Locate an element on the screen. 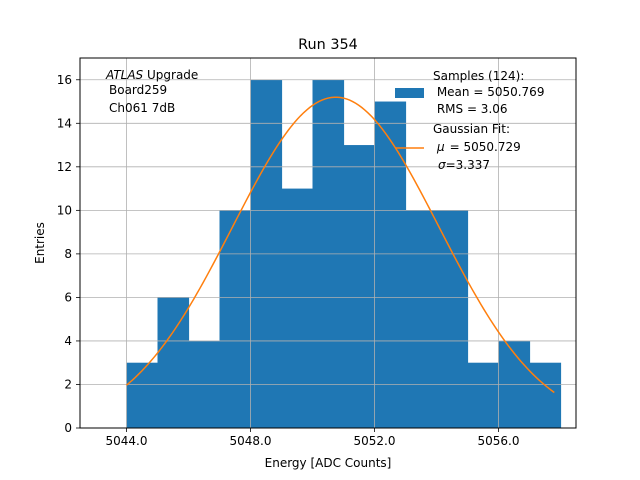  y-tick-label-1: 2 is located at coordinates (68, 384).